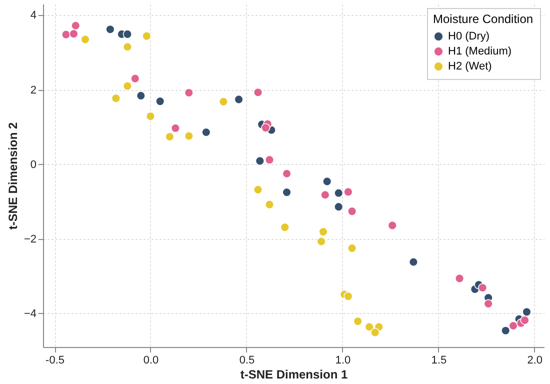  What do you see at coordinates (469, 36) in the screenshot?
I see `legend-label: H0 (Dry)` at bounding box center [469, 36].